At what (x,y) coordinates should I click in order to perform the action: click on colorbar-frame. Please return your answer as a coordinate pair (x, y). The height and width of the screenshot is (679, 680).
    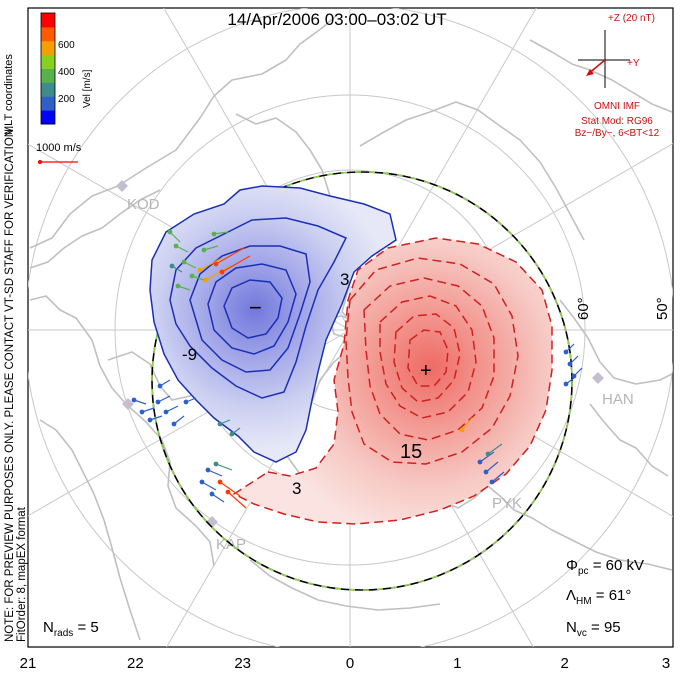
    Looking at the image, I should click on (48, 68).